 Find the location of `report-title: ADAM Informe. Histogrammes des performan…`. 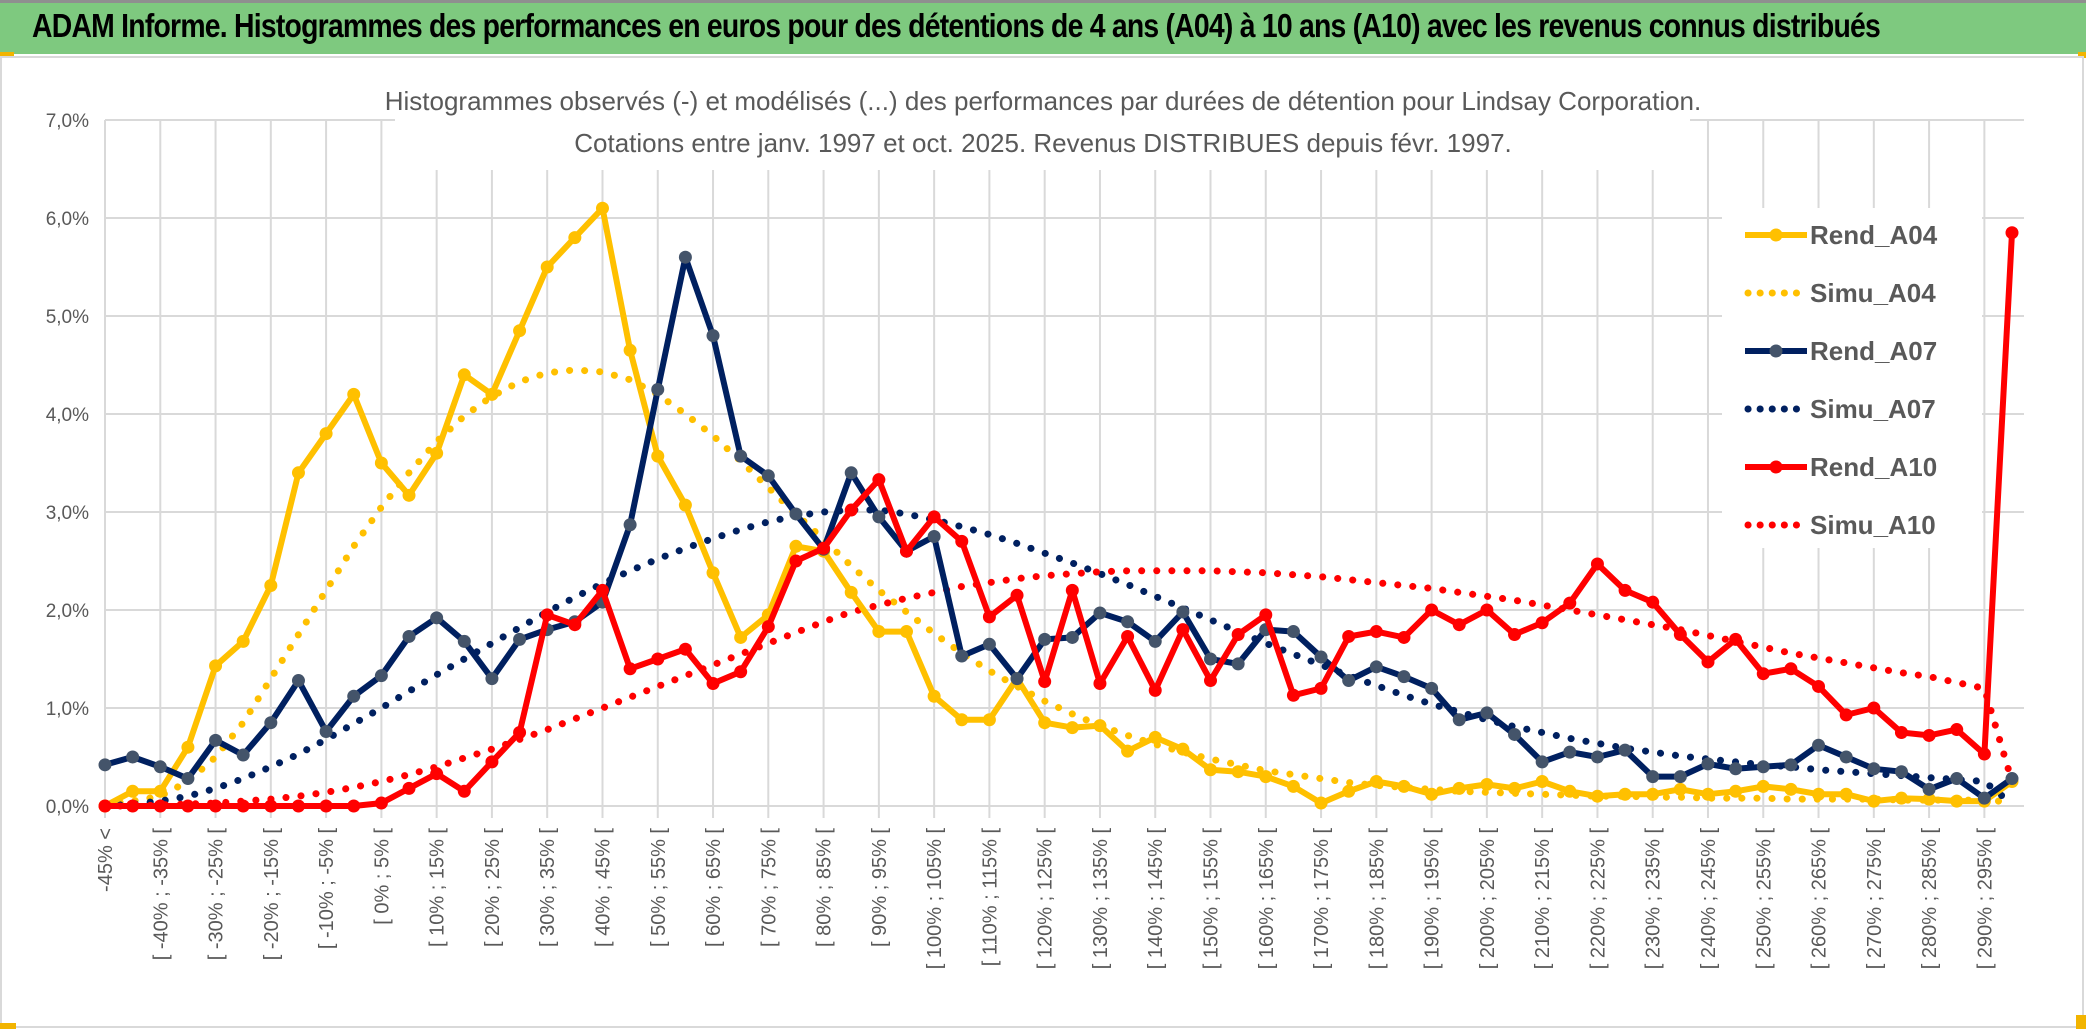

report-title: ADAM Informe. Histogrammes des performan… is located at coordinates (956, 25).